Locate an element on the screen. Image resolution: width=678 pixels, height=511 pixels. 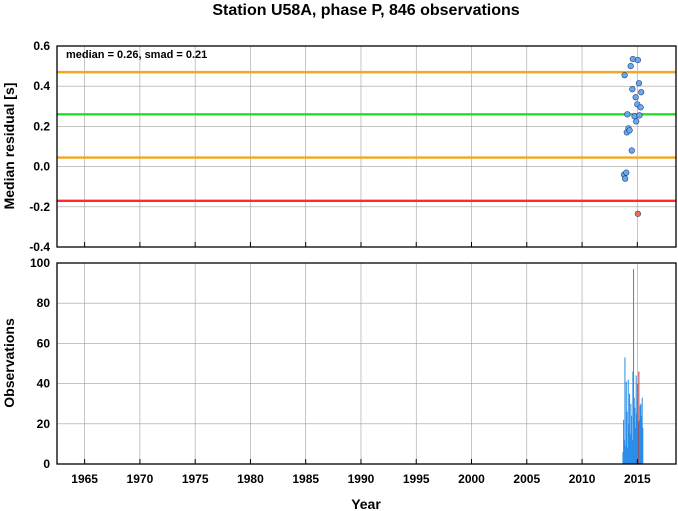
x-tick-label: 1975 is located at coordinates (195, 479).